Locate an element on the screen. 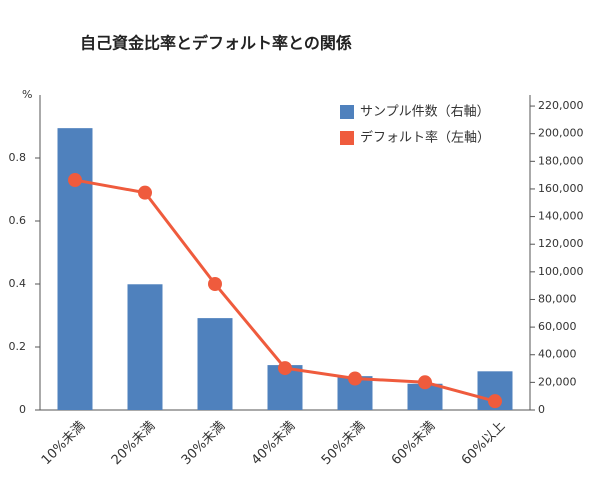 The image size is (600, 488). x-tick-label: 60%以上 is located at coordinates (483, 443).